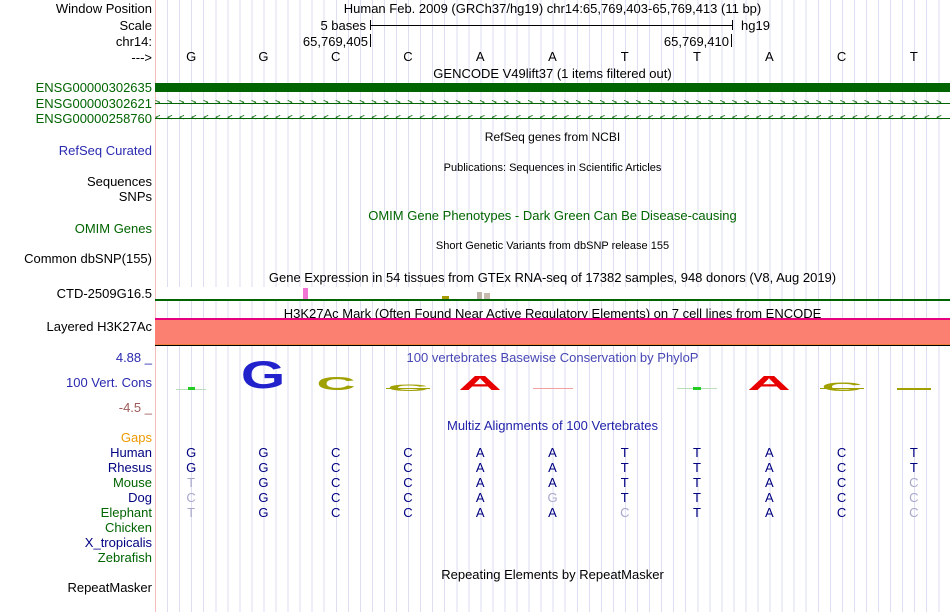 Image resolution: width=950 pixels, height=612 pixels. What do you see at coordinates (99, 326) in the screenshot?
I see `layered-h3k27ac-label: Layered H3K27Ac` at bounding box center [99, 326].